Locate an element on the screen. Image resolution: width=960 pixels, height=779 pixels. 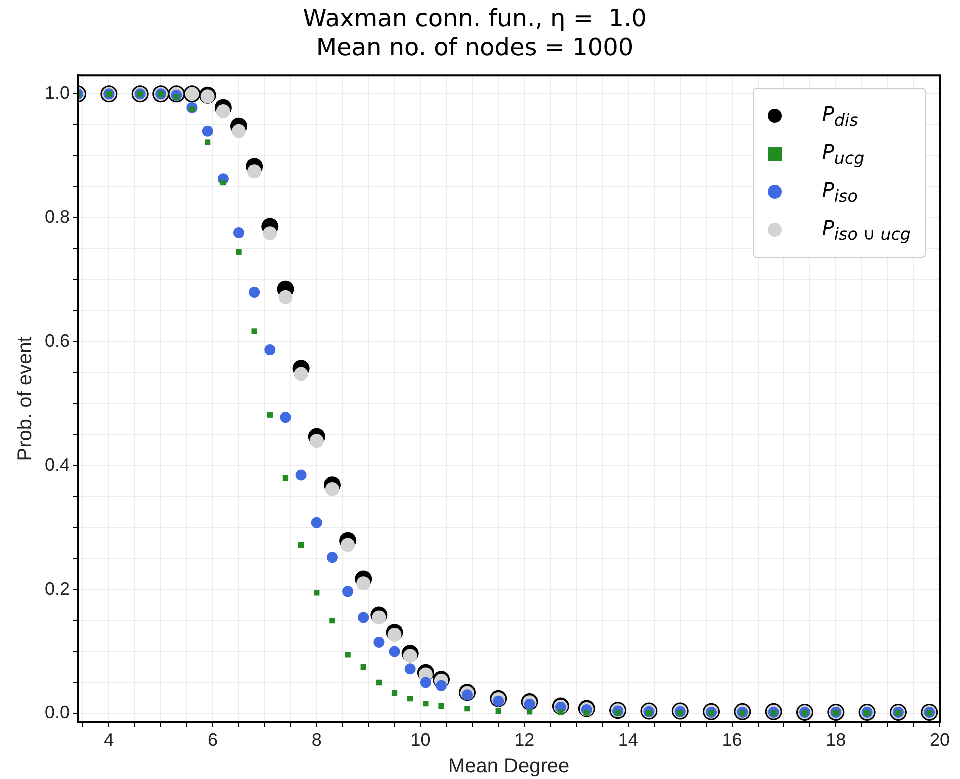
x-tick-label: 10 is located at coordinates (420, 740).